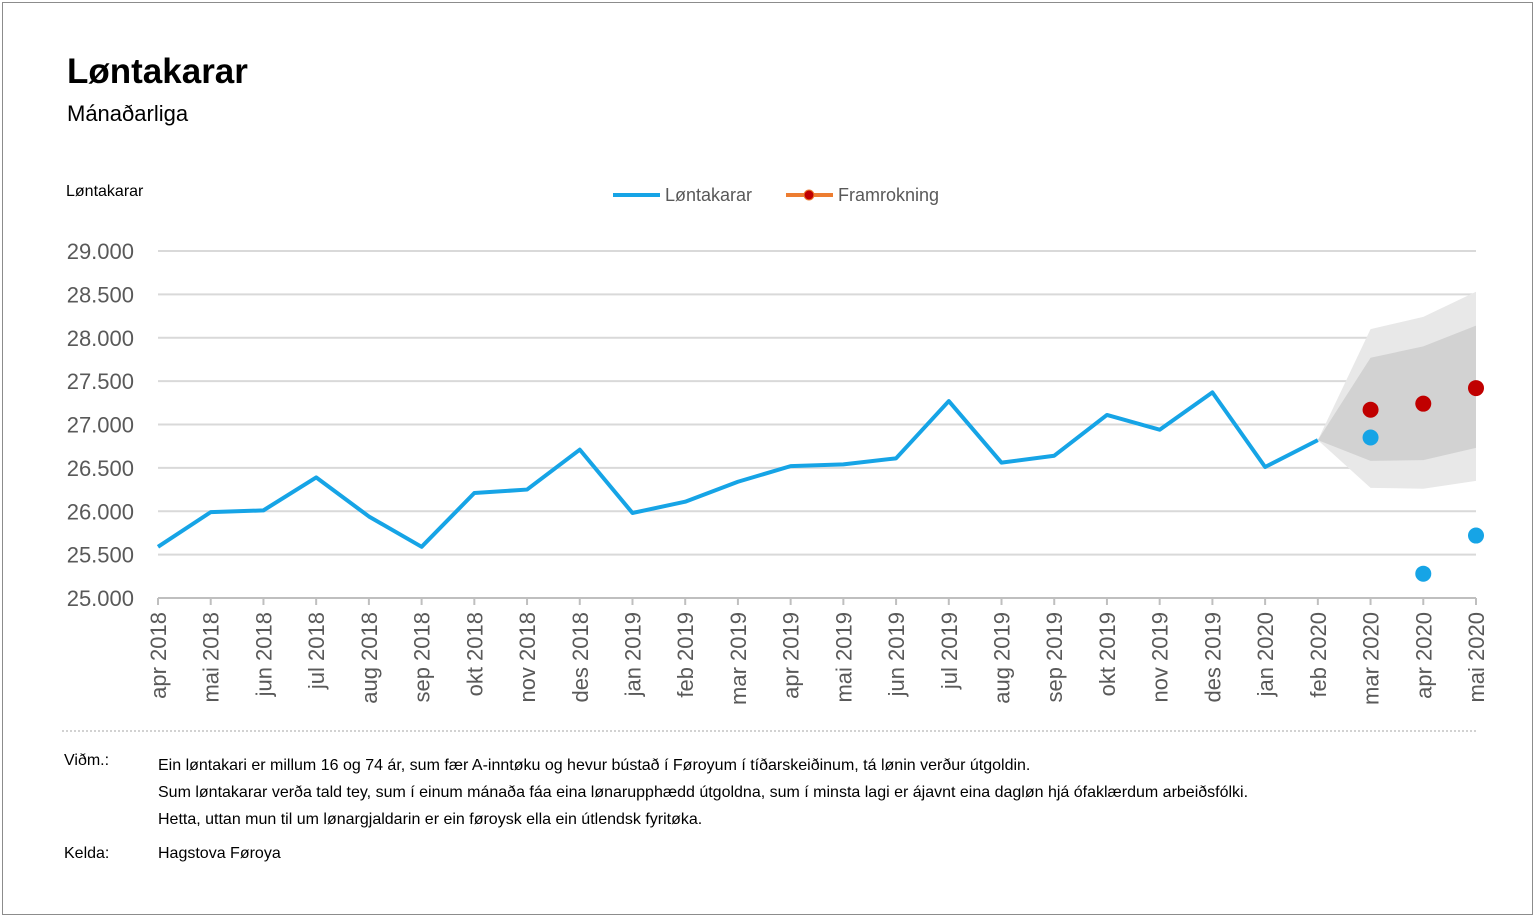 This screenshot has width=1537, height=919. I want to click on chart-subtitle: Mánaðarliga, so click(128, 113).